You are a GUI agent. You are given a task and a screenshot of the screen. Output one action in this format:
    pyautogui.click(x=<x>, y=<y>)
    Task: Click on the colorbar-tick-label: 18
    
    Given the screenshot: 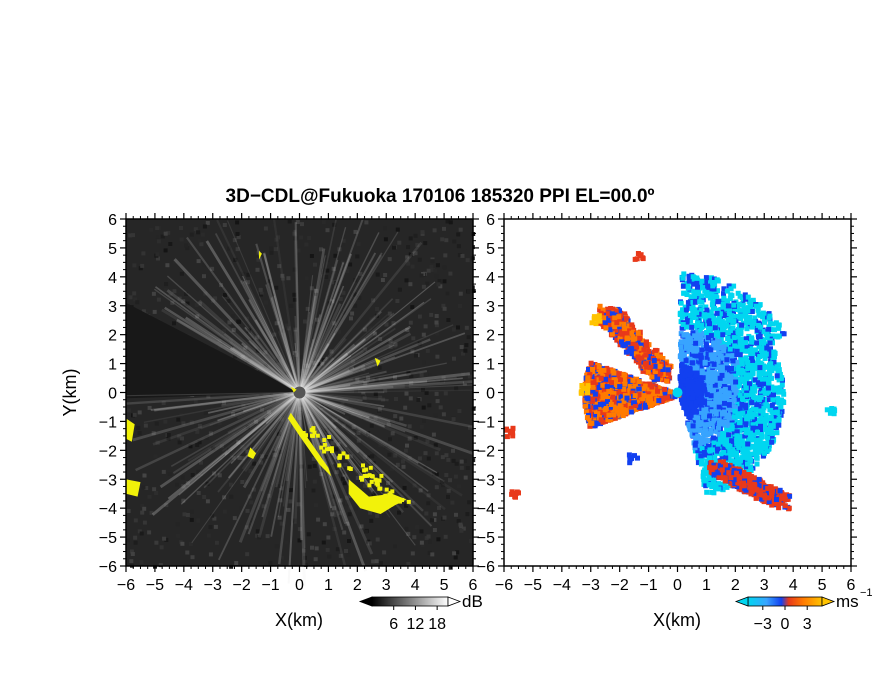 What is the action you would take?
    pyautogui.click(x=437, y=624)
    